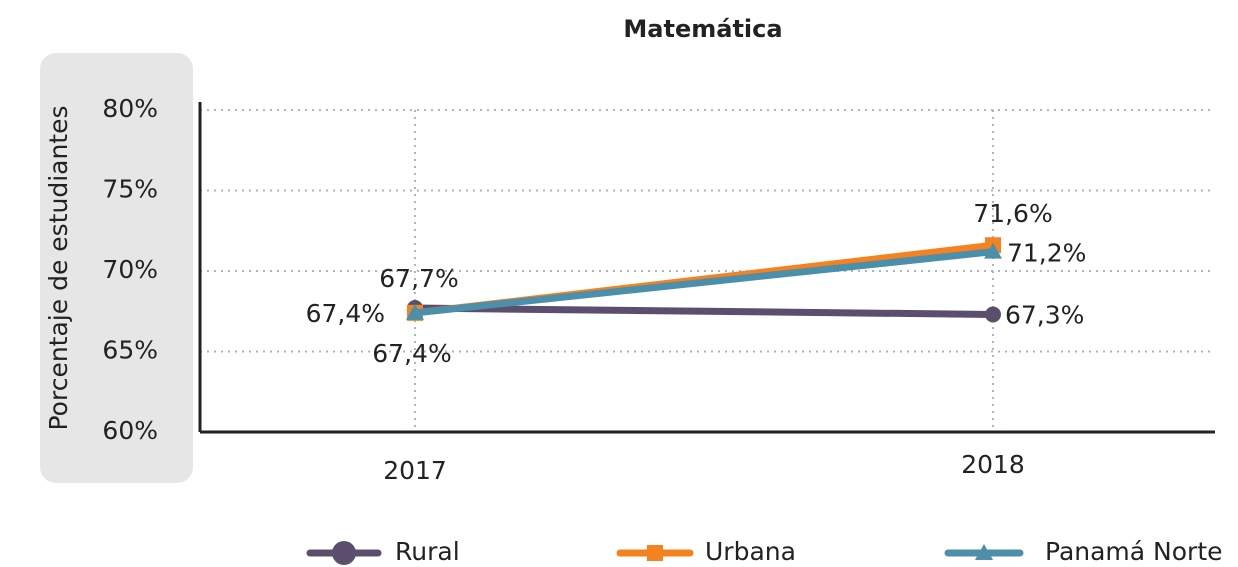 This screenshot has width=1238, height=567. Describe the element at coordinates (1134, 551) in the screenshot. I see `legend-label: Panamá Norte` at that location.